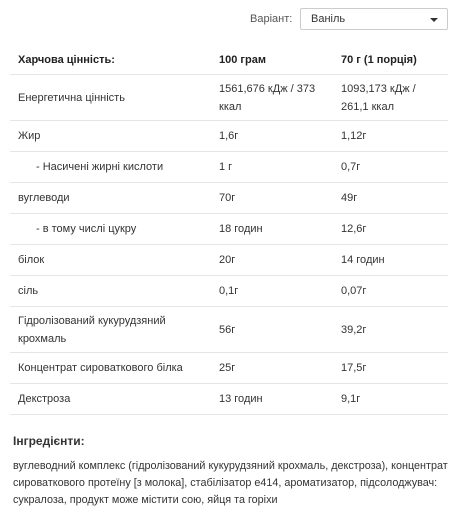 The height and width of the screenshot is (519, 460). I want to click on table-cell: Жир, so click(110, 136).